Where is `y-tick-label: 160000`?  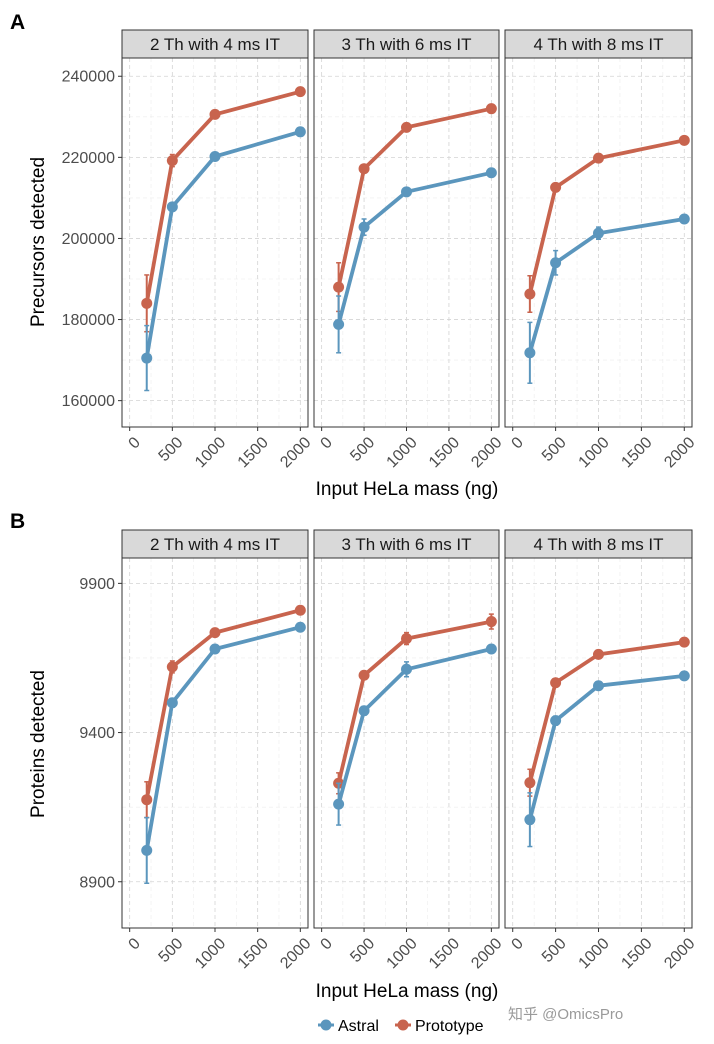
y-tick-label: 160000 is located at coordinates (88, 401).